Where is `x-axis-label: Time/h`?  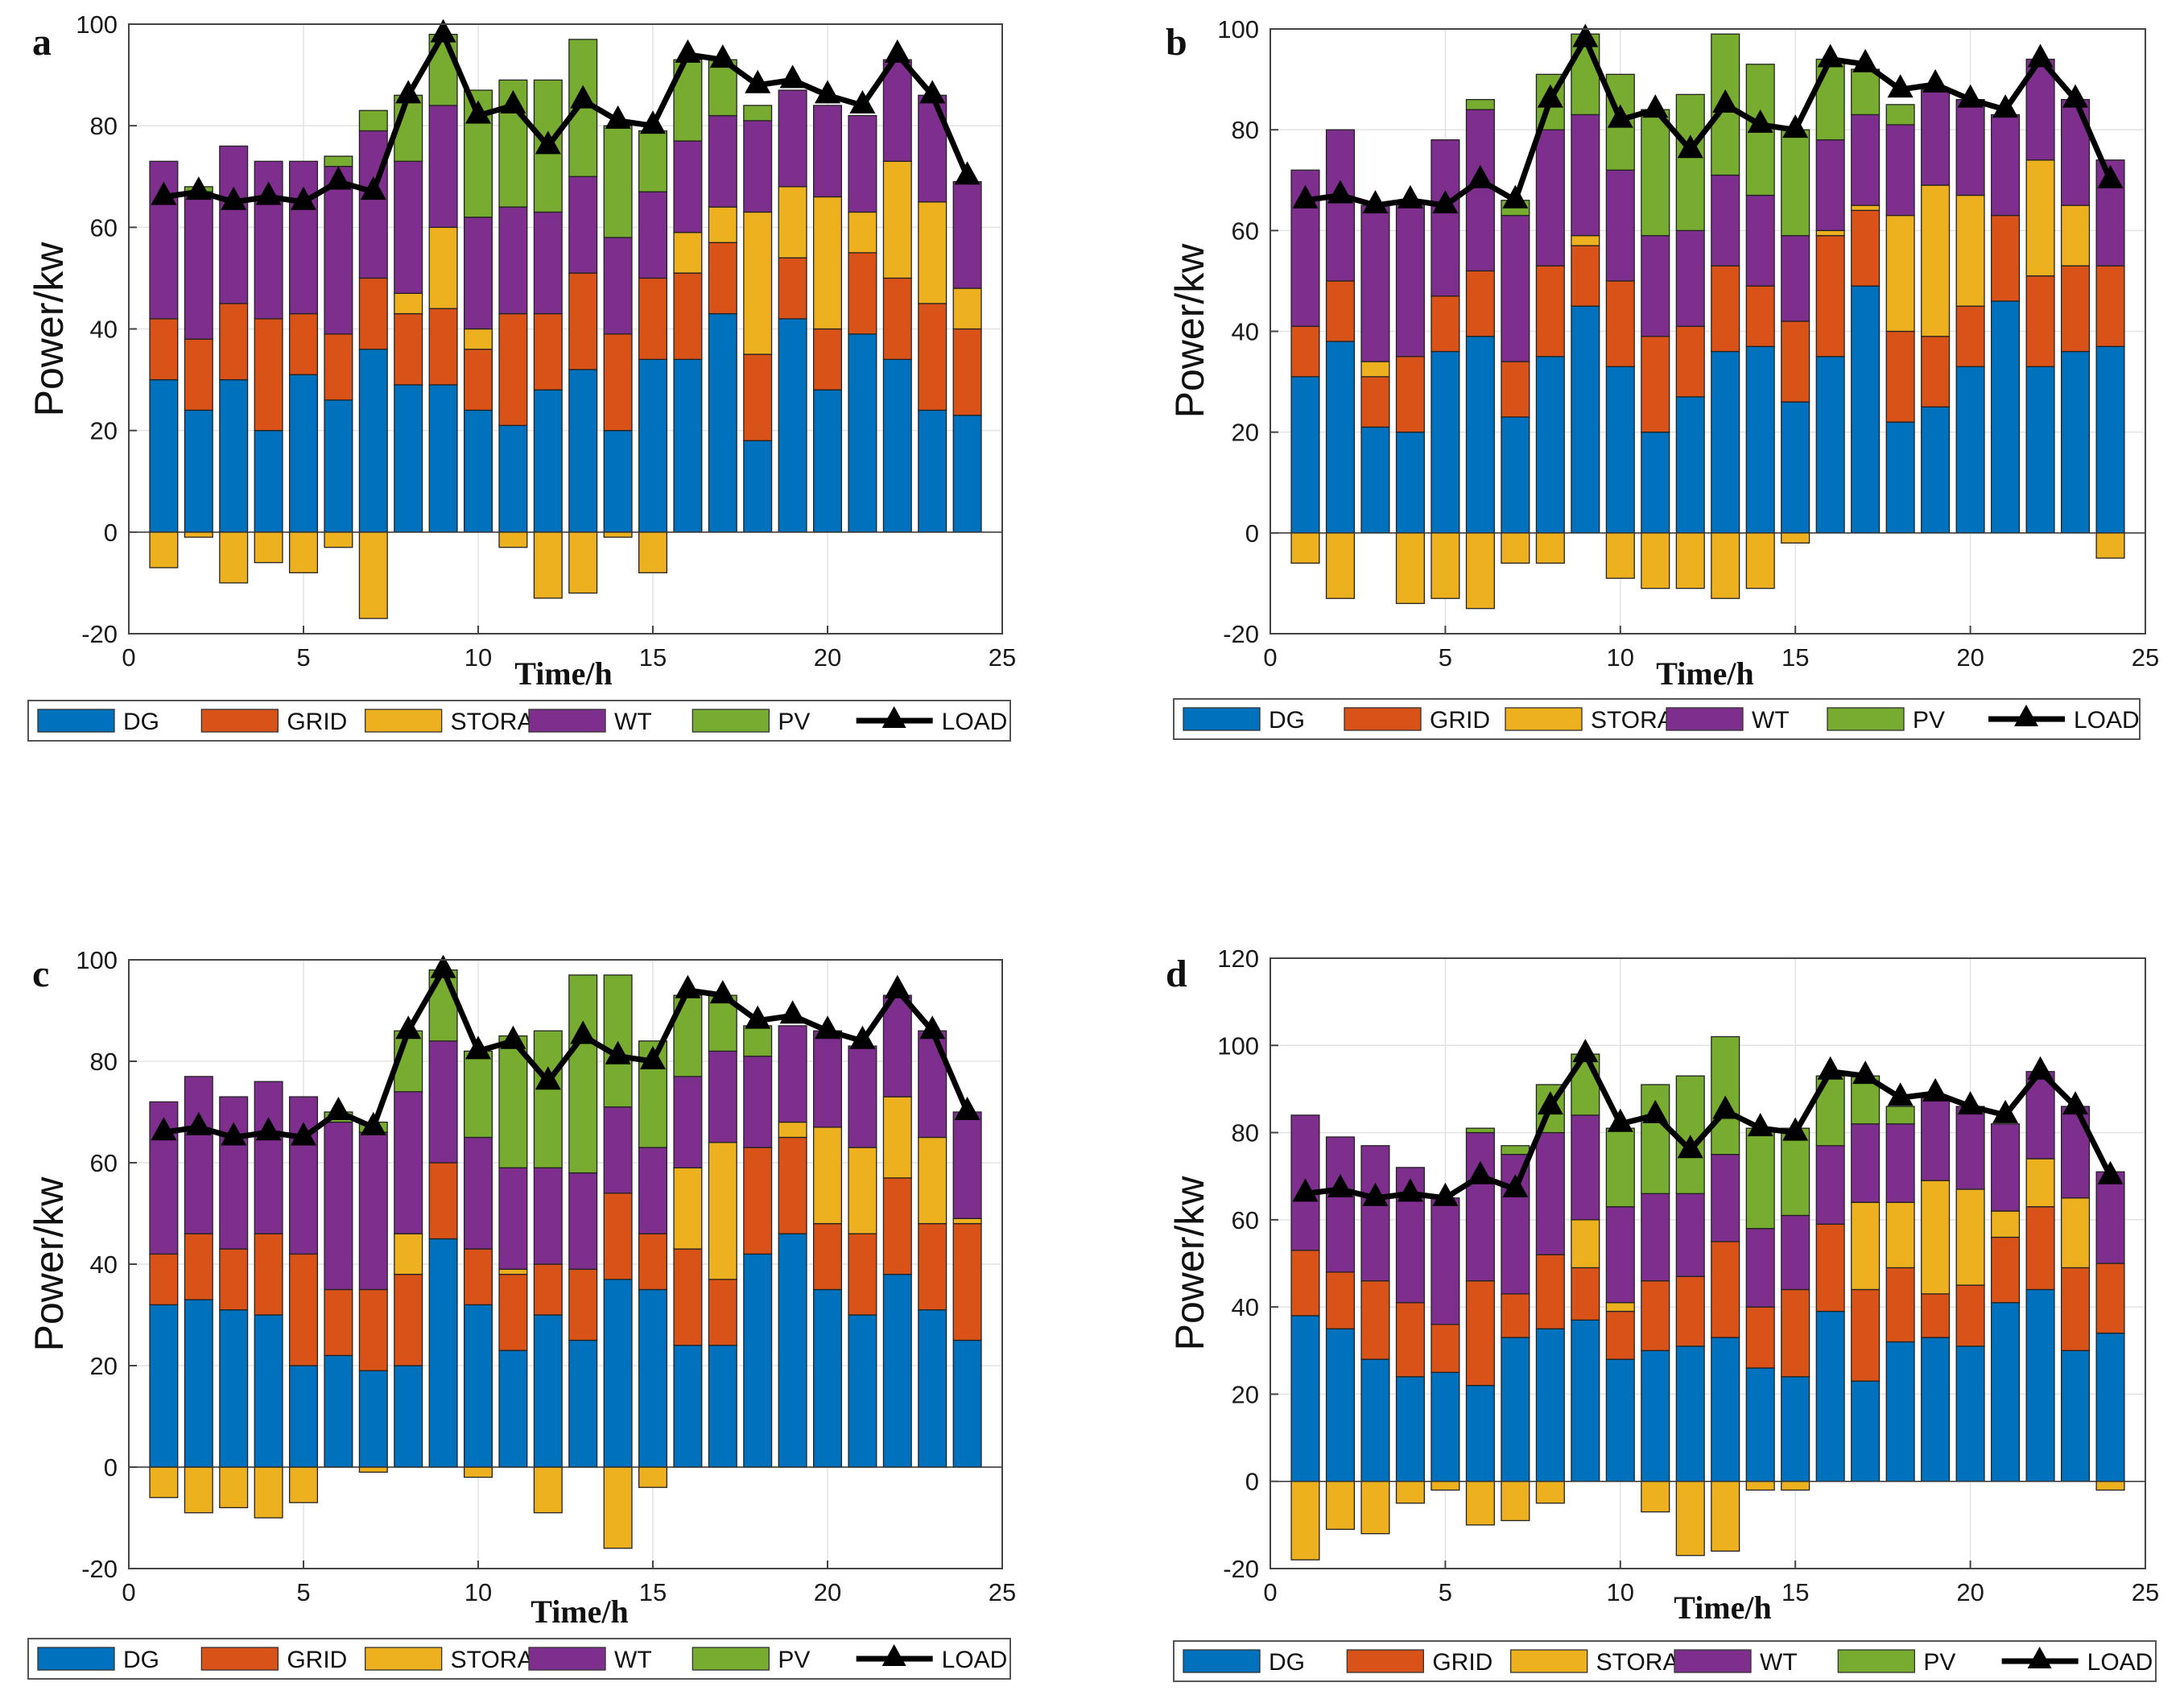
x-axis-label: Time/h is located at coordinates (580, 1612).